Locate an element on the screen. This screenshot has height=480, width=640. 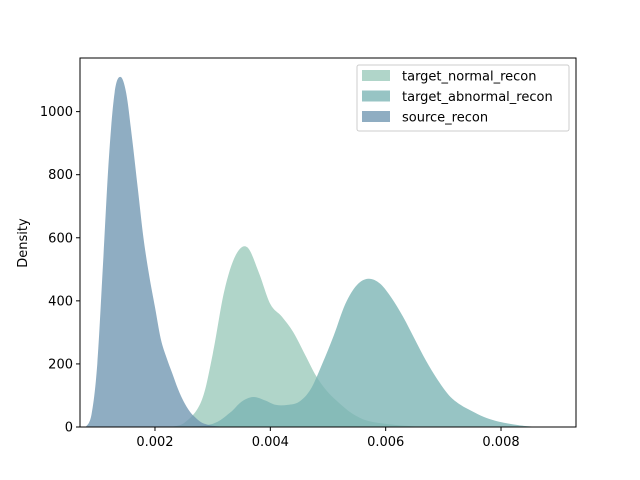
y-axis: 0 200 400 600 800 1000 is located at coordinates (60, 270).